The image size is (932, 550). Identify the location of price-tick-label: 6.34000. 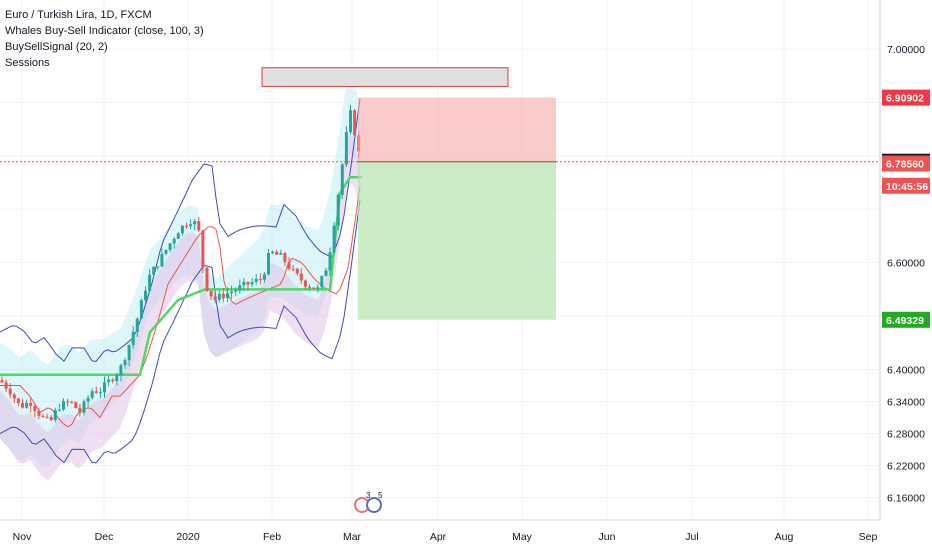
(906, 403).